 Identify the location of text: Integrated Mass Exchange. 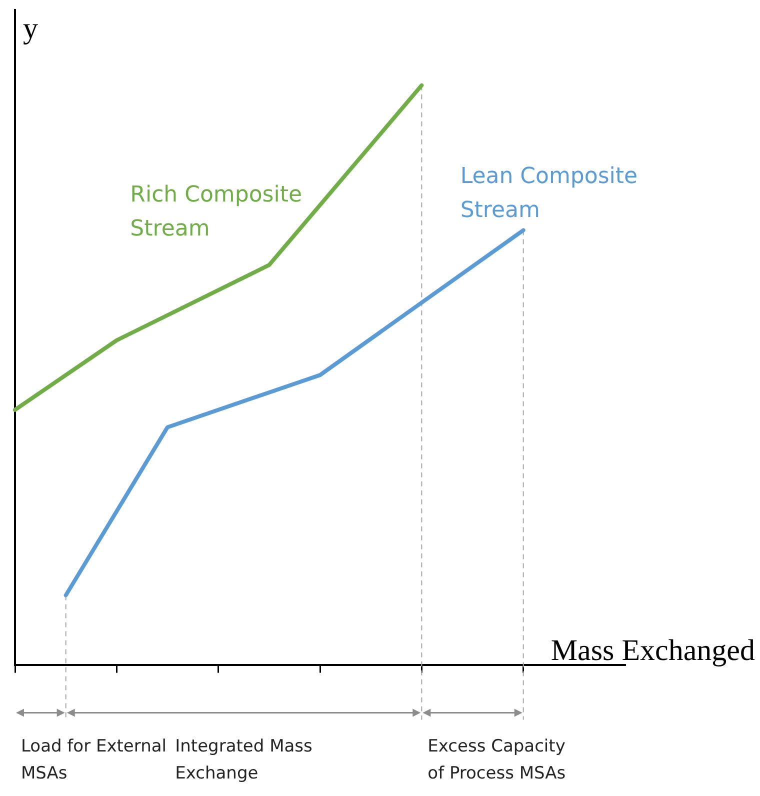
(244, 760).